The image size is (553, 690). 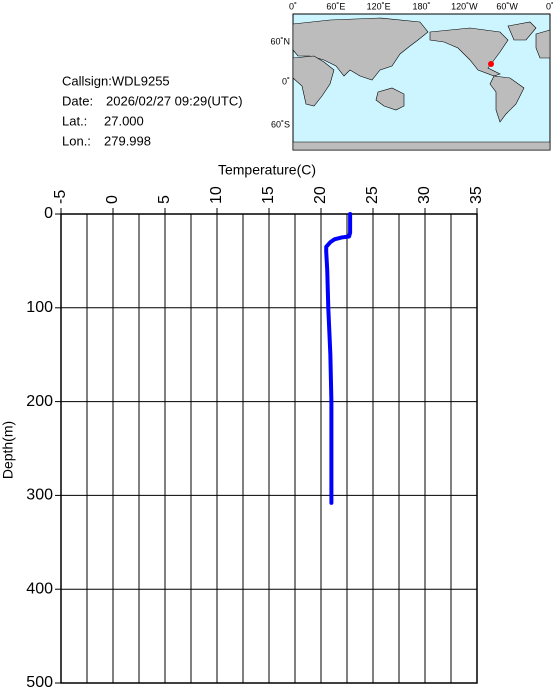 I want to click on y-tick-label: 500, so click(x=39, y=682).